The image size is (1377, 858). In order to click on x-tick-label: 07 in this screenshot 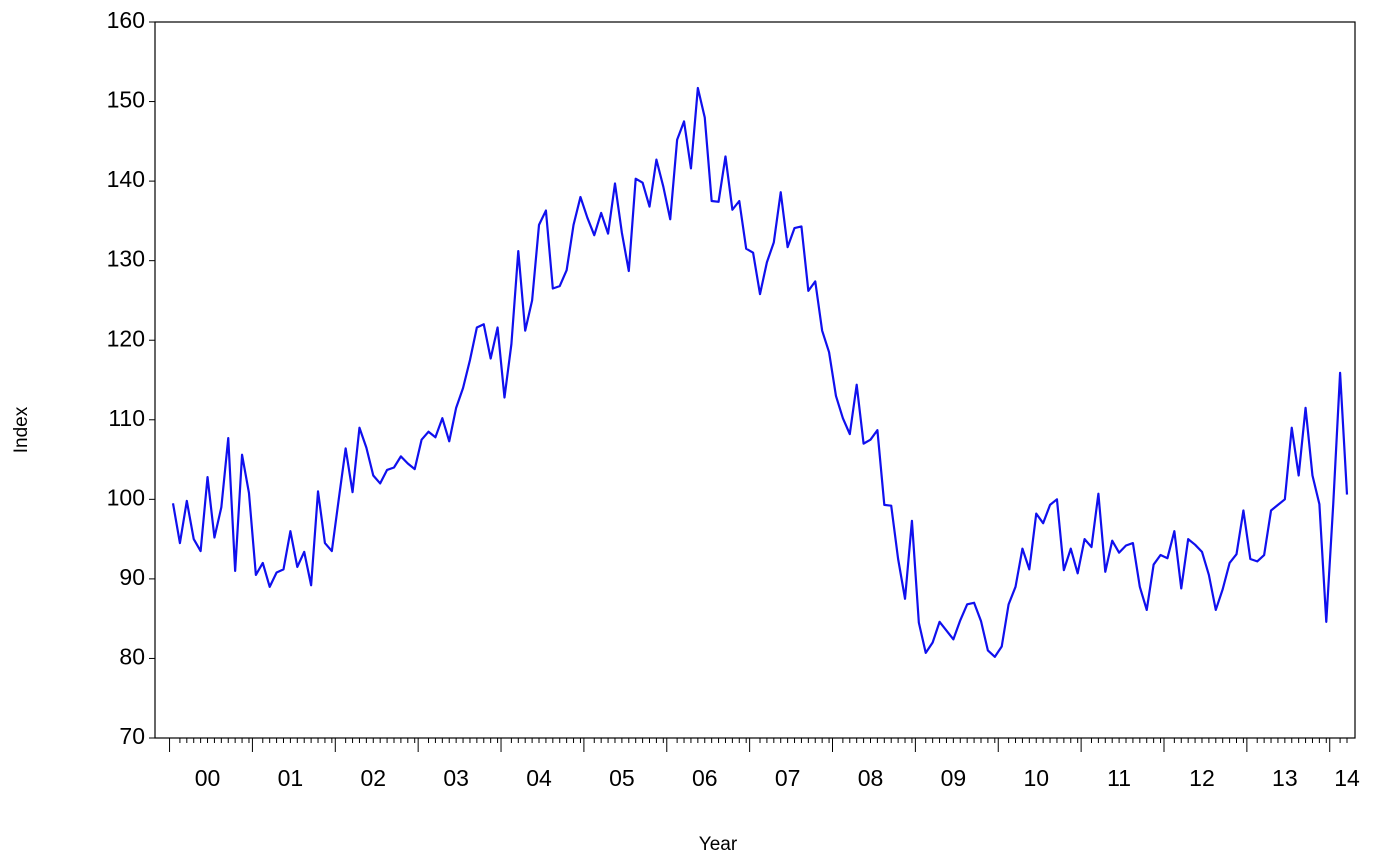, I will do `click(788, 778)`.